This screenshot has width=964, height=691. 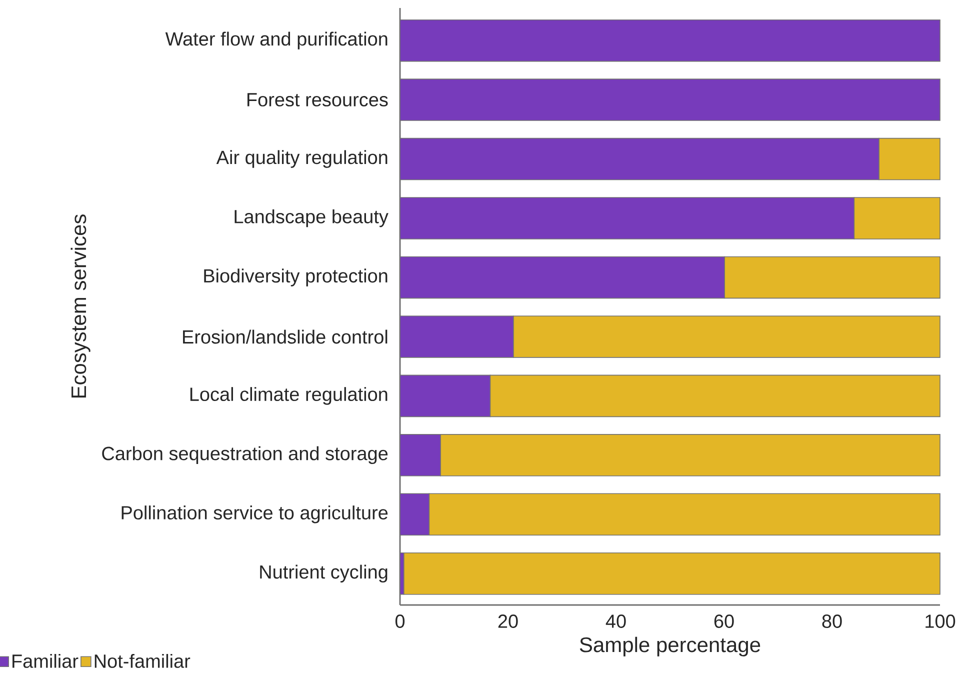 I want to click on x-tick-label: 0, so click(x=400, y=621).